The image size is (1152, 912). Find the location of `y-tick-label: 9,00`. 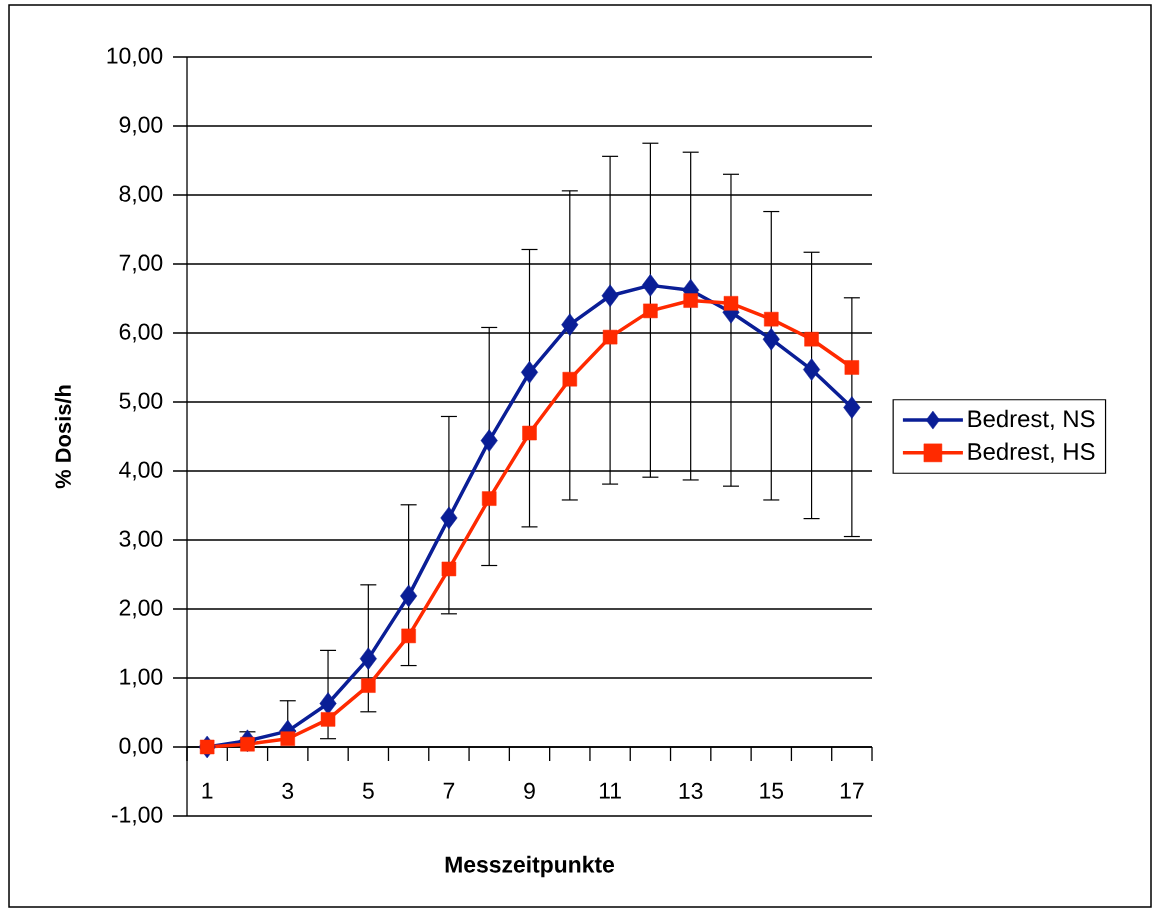

y-tick-label: 9,00 is located at coordinates (141, 126).